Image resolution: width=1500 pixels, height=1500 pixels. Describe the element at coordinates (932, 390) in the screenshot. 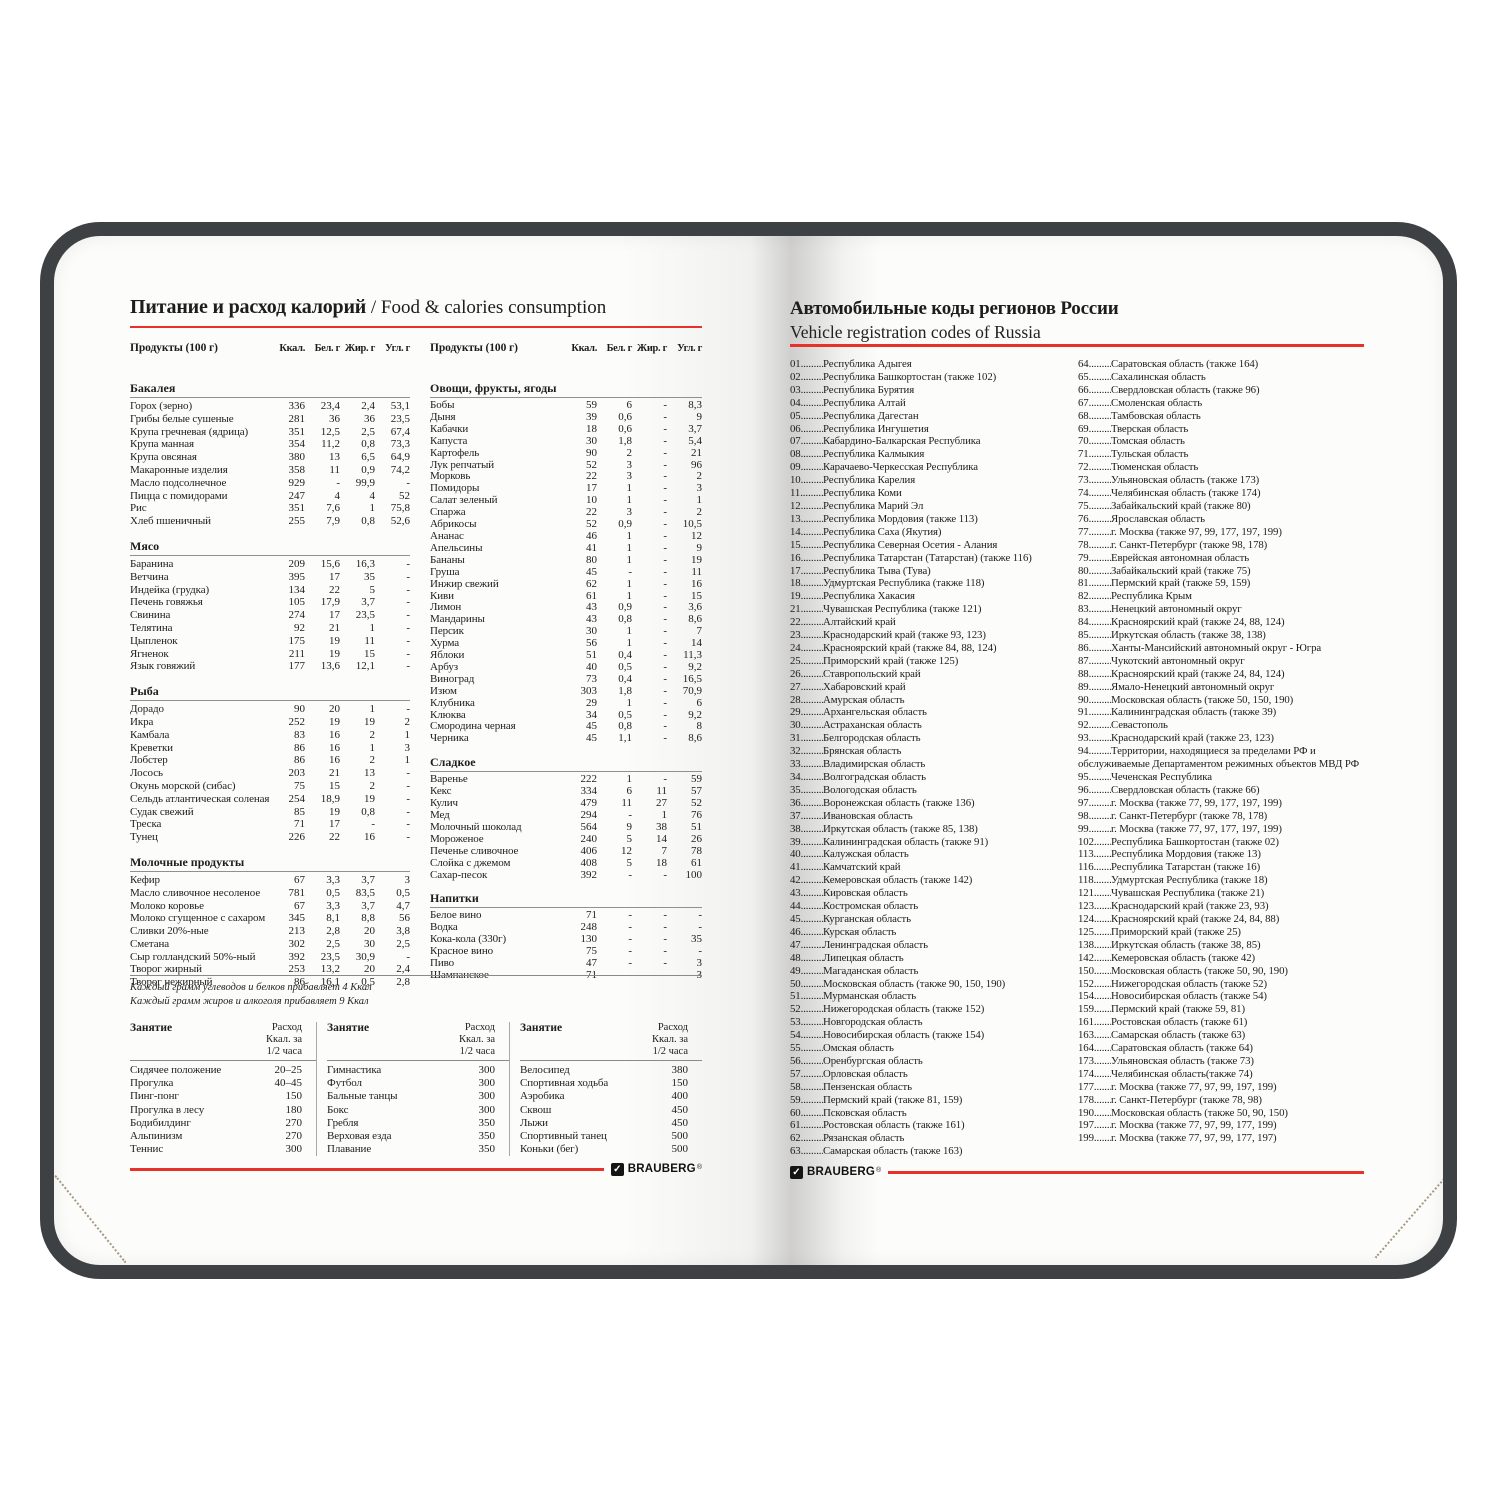

I see `code-entry: 03..................Республика Бурятия` at that location.